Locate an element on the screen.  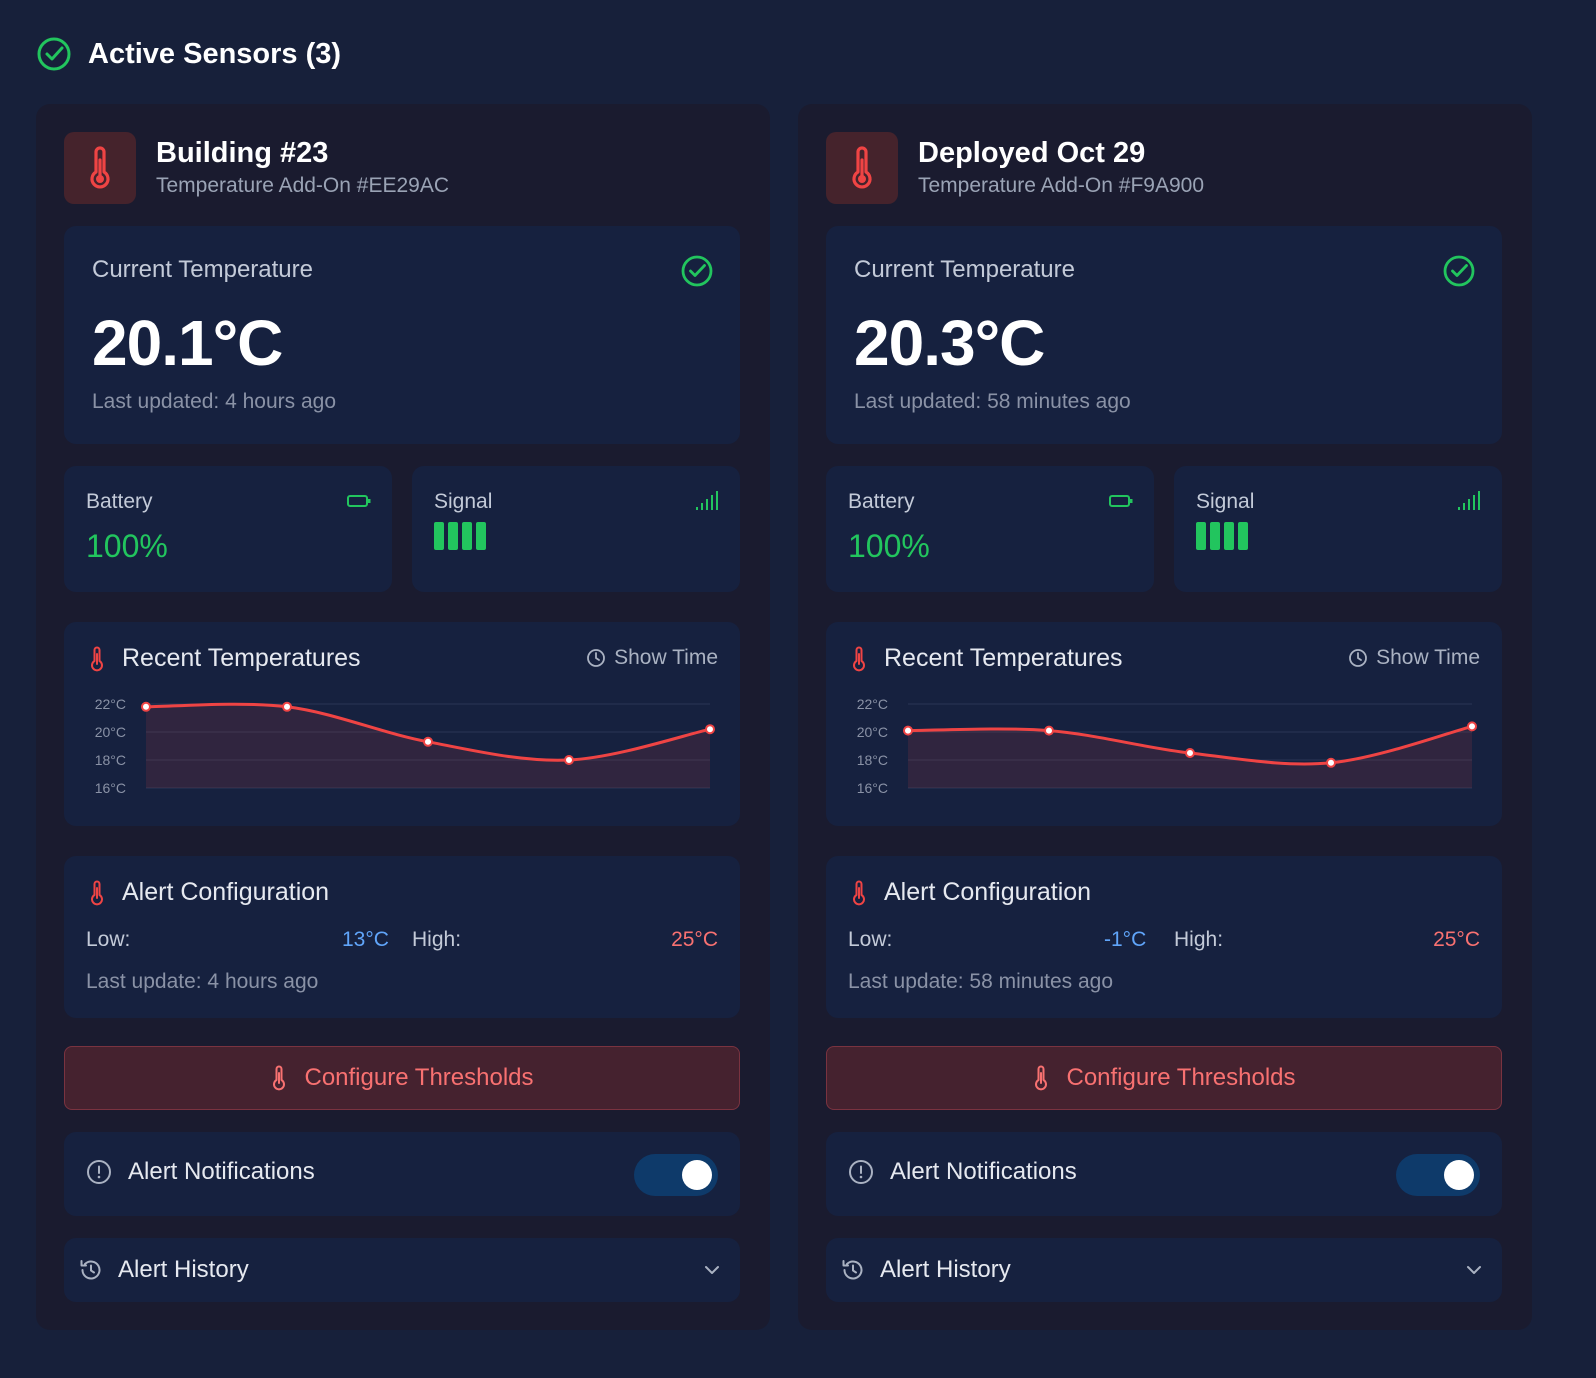
current-temperature-label: Current Temperature is located at coordinates (202, 269).